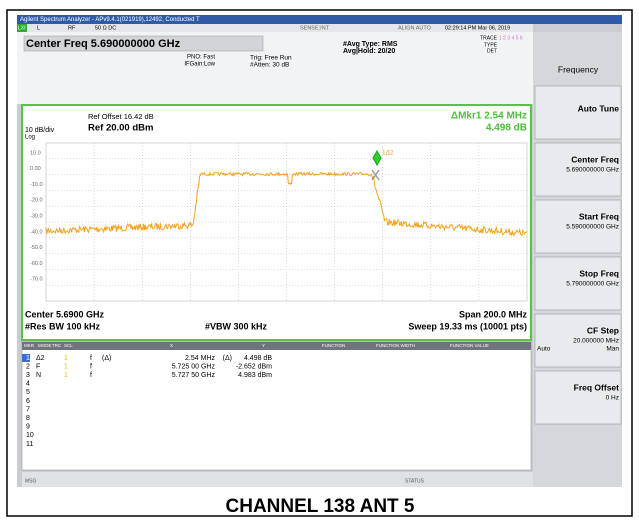  What do you see at coordinates (106, 358) in the screenshot?
I see `table-cell: (Δ)` at bounding box center [106, 358].